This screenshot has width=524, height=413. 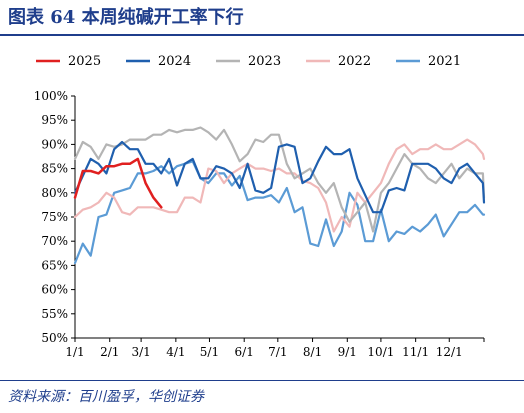 I want to click on y-tick-label: 100%, so click(x=51, y=96).